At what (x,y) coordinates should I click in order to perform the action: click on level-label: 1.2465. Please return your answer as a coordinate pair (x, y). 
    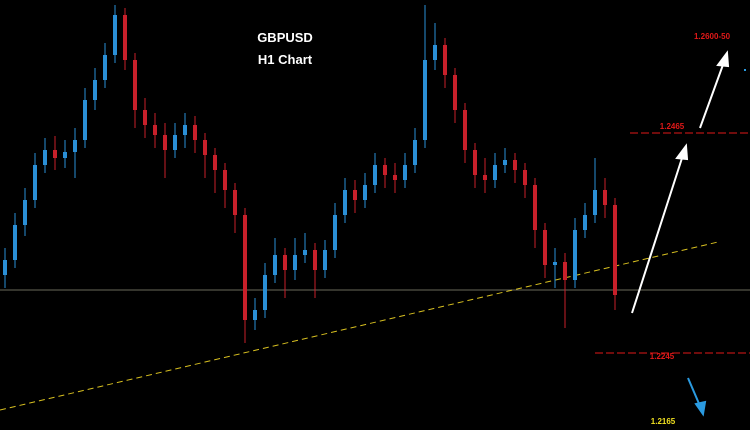
    Looking at the image, I should click on (672, 126).